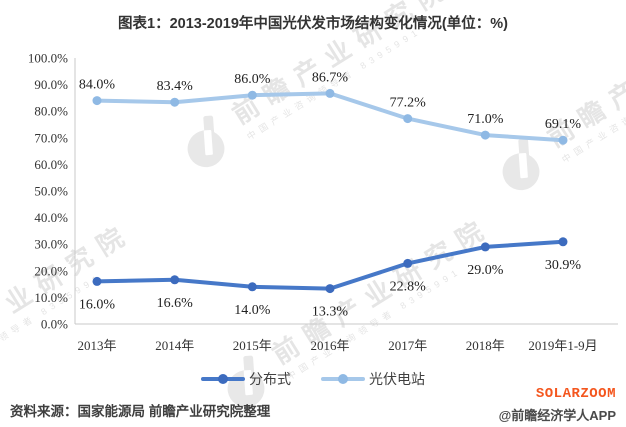 The height and width of the screenshot is (427, 626). I want to click on svg-text: 14.0%, so click(252, 310).